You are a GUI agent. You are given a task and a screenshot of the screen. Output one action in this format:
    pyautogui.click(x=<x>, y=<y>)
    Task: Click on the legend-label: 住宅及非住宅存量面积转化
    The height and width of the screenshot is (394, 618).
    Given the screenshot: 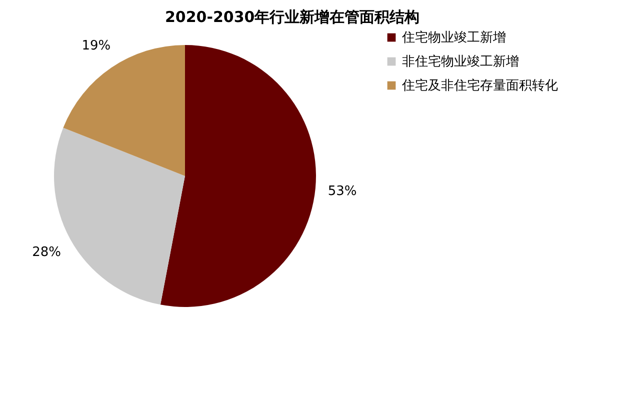 What is the action you would take?
    pyautogui.click(x=479, y=86)
    